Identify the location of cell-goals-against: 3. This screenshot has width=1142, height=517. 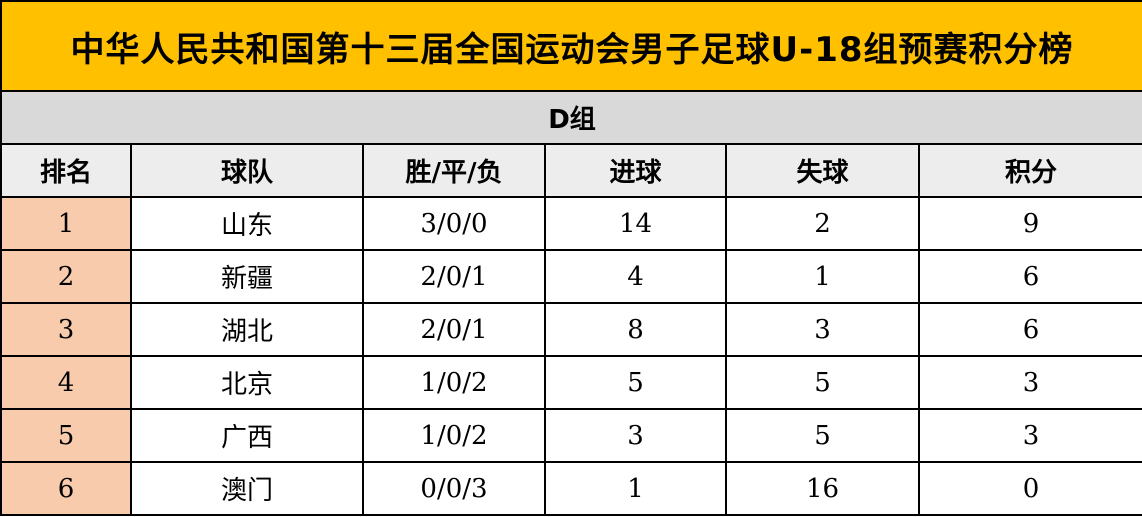
(822, 329).